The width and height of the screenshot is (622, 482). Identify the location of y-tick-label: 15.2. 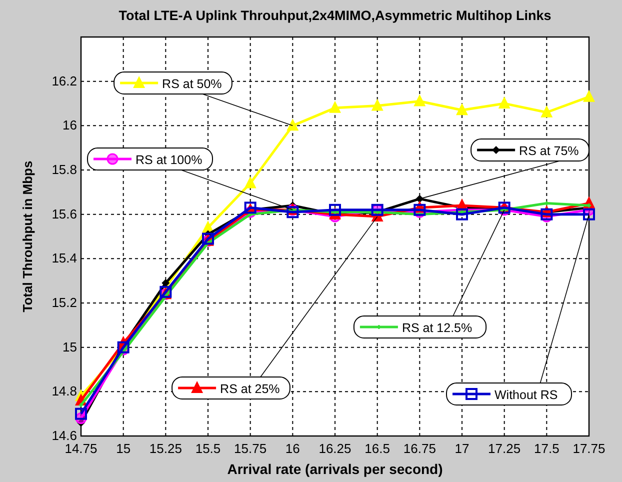
(64, 302).